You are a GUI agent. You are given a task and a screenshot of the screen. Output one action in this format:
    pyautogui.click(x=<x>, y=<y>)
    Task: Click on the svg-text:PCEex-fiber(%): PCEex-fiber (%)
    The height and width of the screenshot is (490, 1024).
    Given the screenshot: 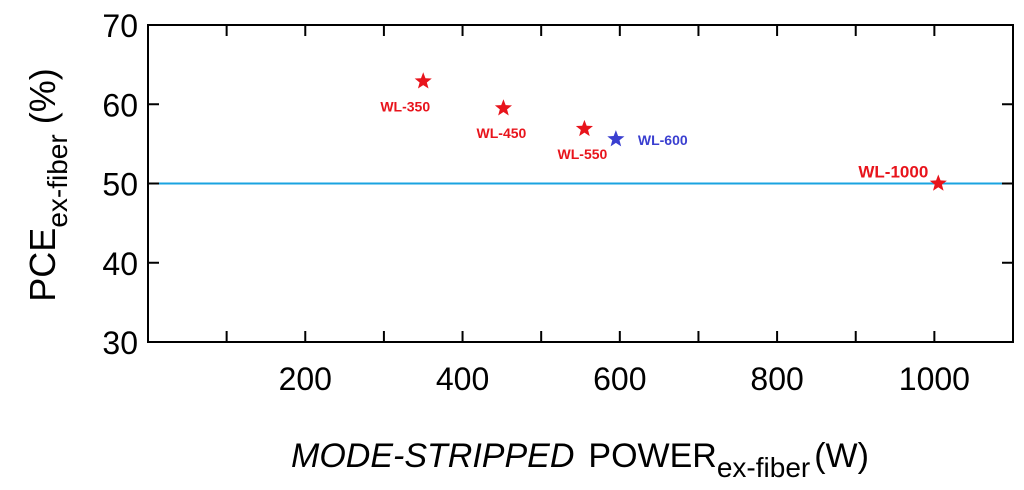 What is the action you would take?
    pyautogui.click(x=47, y=184)
    